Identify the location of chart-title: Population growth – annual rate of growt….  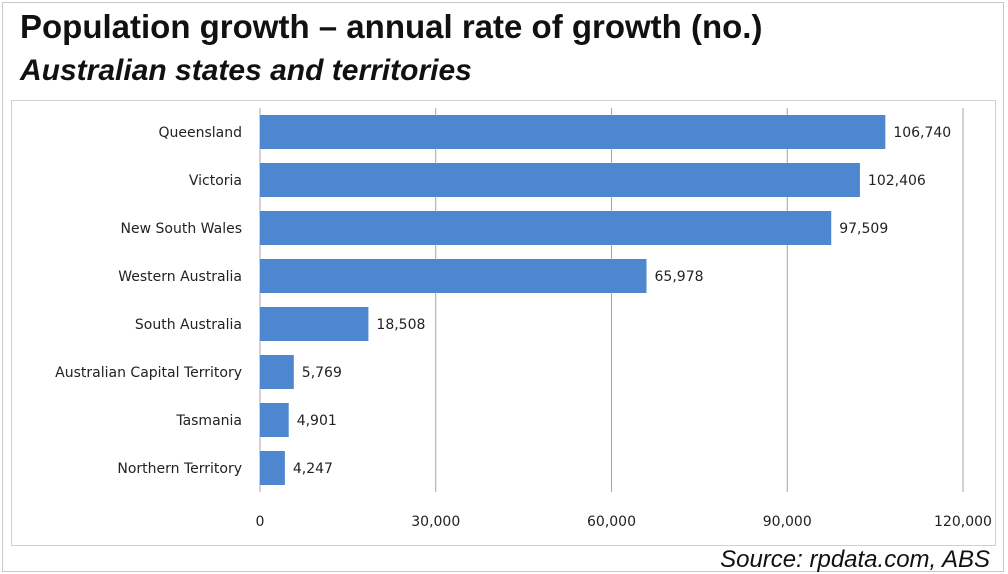
(391, 26).